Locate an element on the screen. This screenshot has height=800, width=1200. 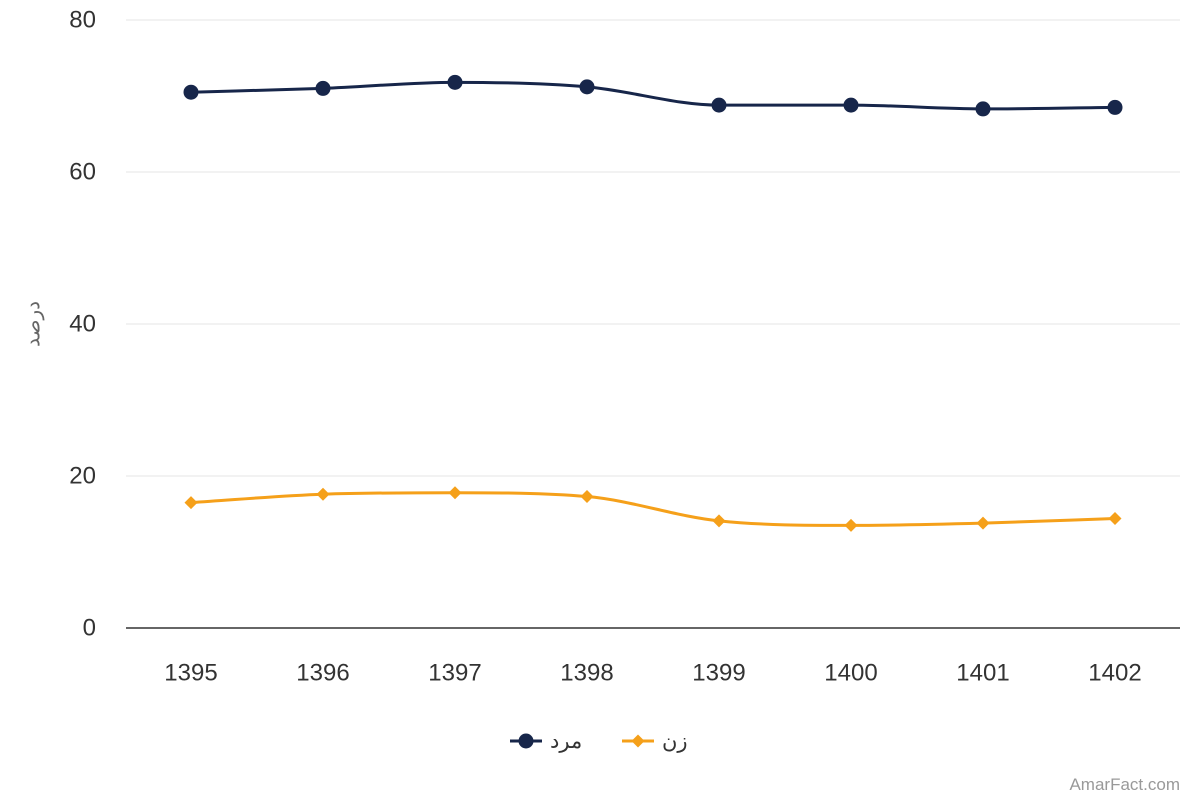
y-tick-label: 40 is located at coordinates (82, 324).